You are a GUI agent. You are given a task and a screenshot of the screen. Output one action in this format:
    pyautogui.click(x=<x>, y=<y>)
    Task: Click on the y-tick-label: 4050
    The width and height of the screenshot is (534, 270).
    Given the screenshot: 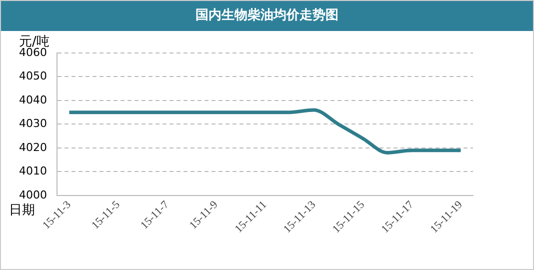 What is the action you would take?
    pyautogui.click(x=32, y=76)
    